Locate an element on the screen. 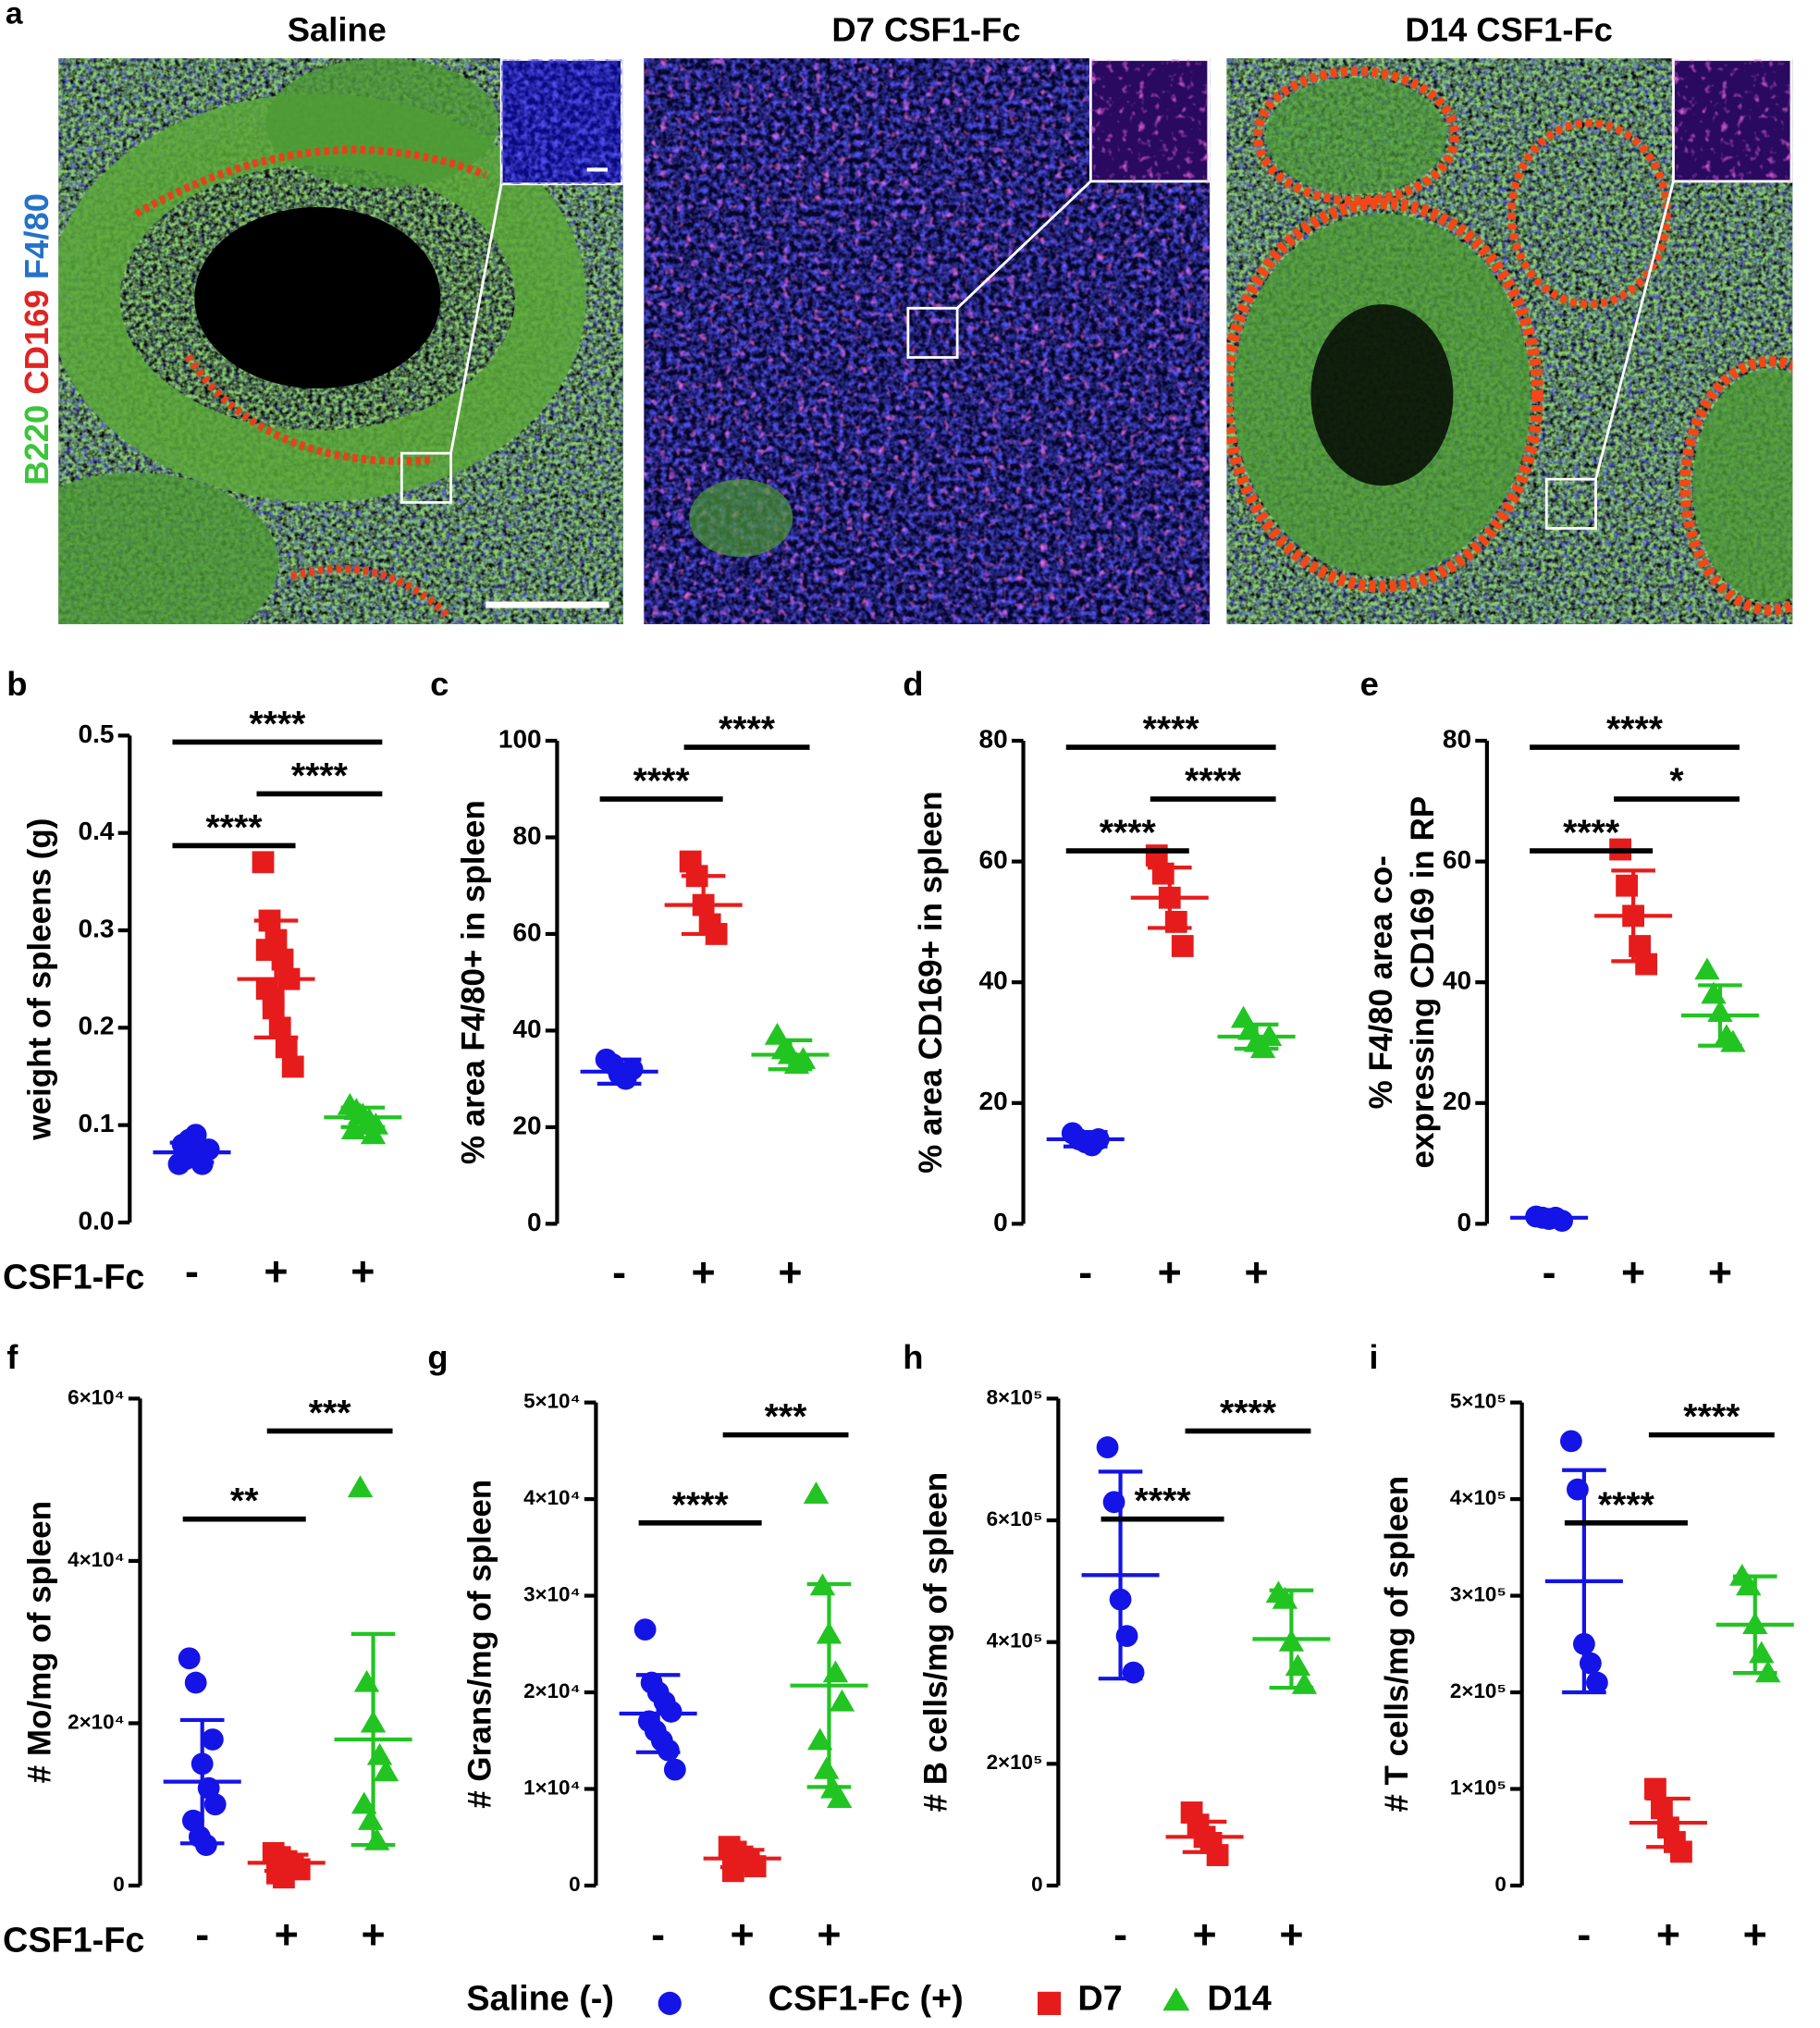 This screenshot has width=1820, height=2028. y-tick-label: 4×10⁴ is located at coordinates (552, 1497).